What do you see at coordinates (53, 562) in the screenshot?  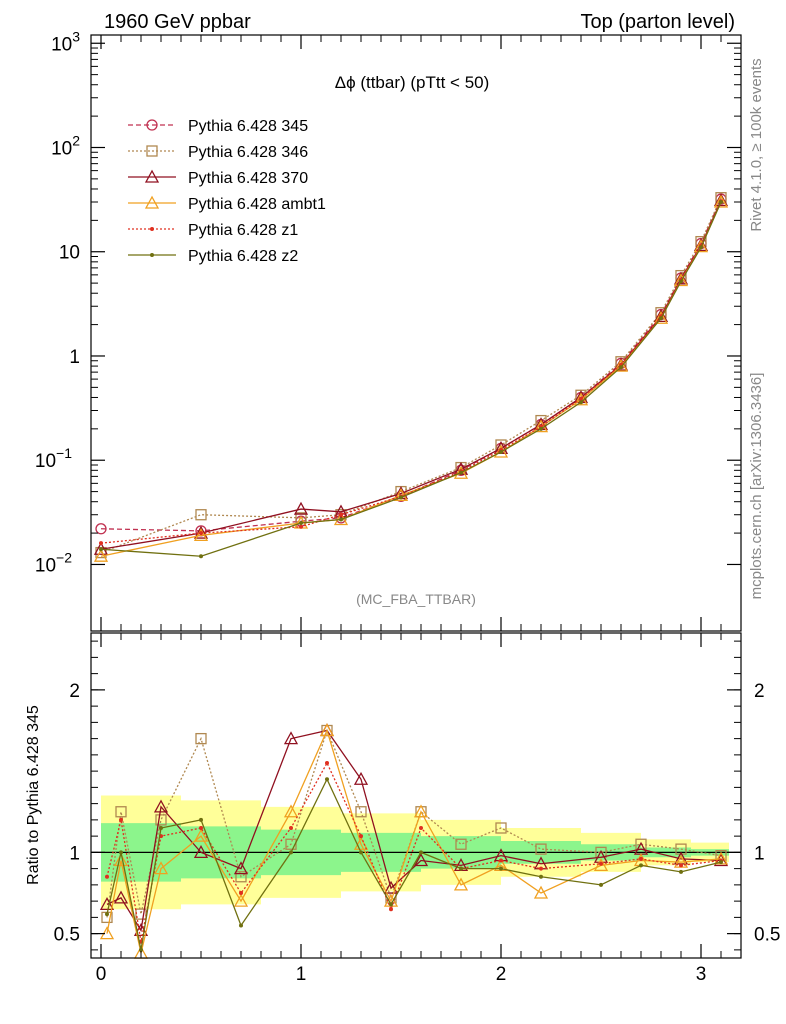 I see `upper-ytick-label-5: 10⁻²` at bounding box center [53, 562].